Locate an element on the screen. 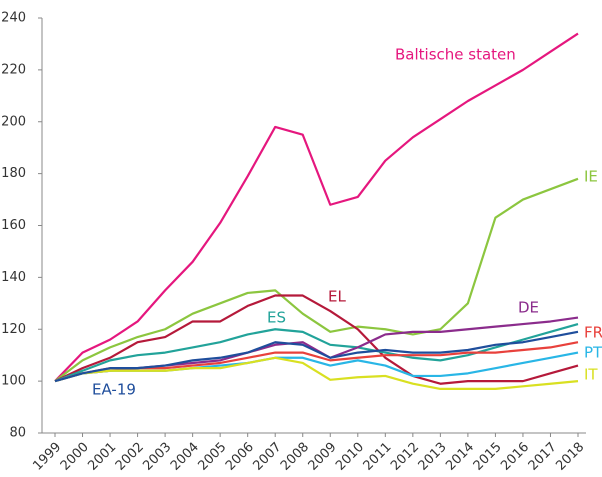  series-label: EL is located at coordinates (337, 297).